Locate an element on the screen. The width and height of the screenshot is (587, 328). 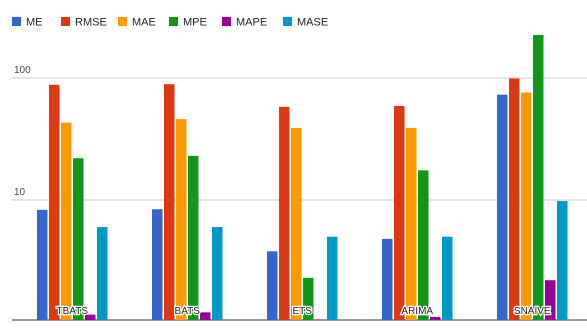
bar-mase-bats is located at coordinates (217, 273).